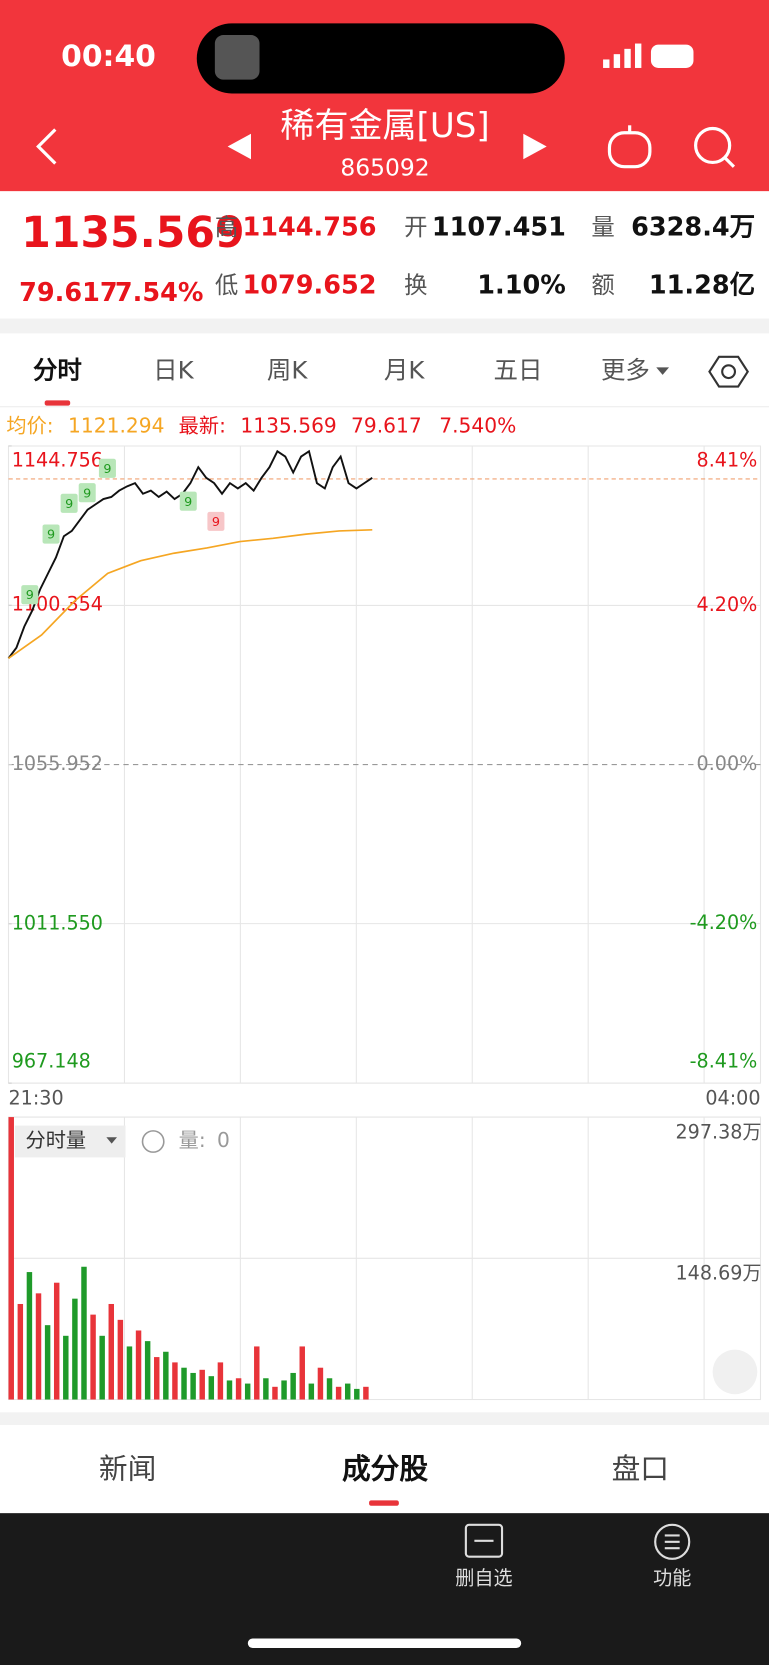 The width and height of the screenshot is (769, 1665). What do you see at coordinates (380, 58) in the screenshot?
I see `dynamic-island` at bounding box center [380, 58].